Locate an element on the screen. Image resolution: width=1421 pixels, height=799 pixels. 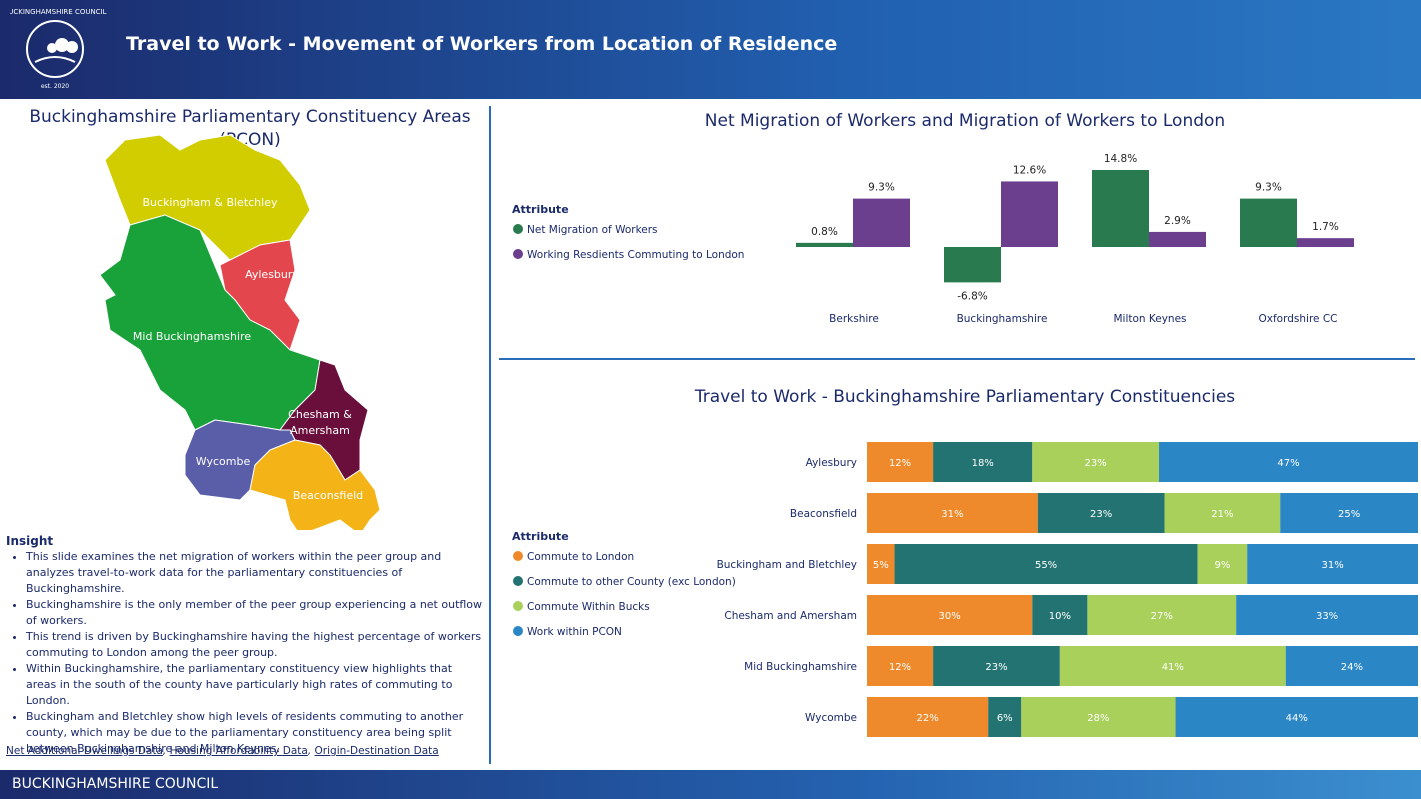
data-label: 10% is located at coordinates (1060, 616).